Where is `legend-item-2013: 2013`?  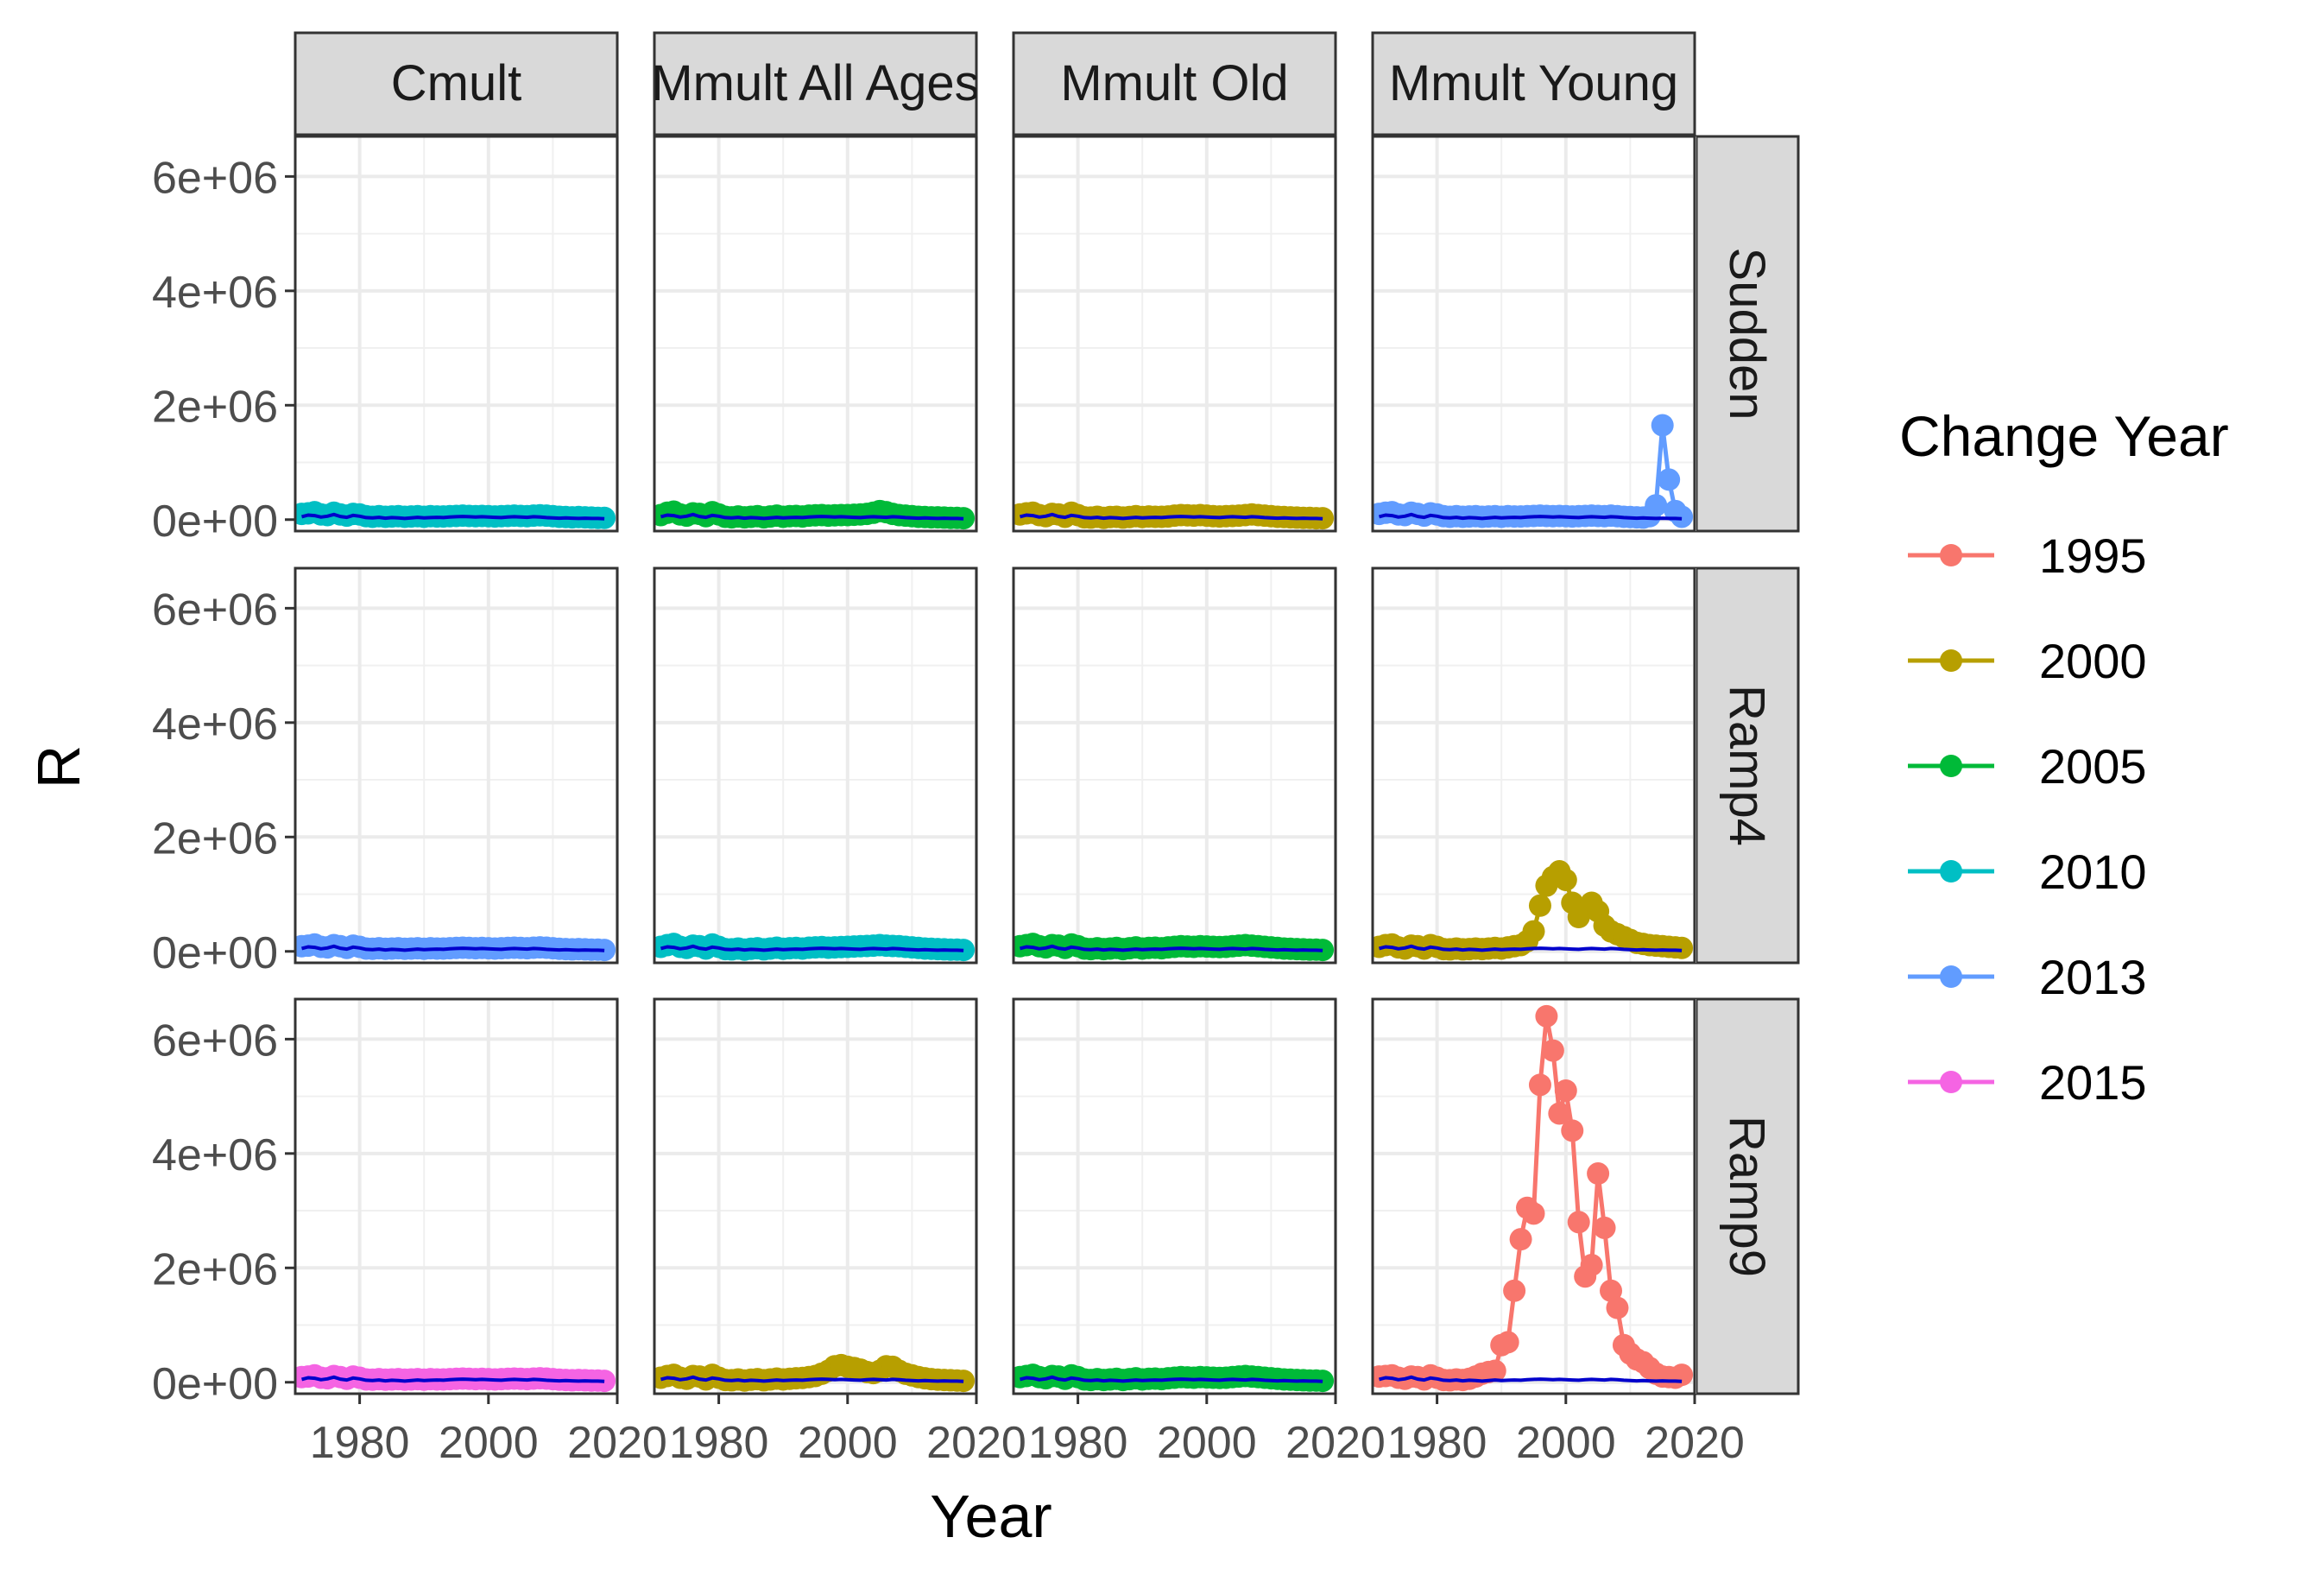
legend-item-2013: 2013 is located at coordinates (2027, 977).